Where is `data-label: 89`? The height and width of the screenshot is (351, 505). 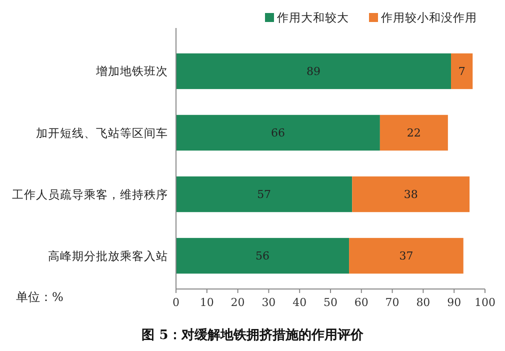 data-label: 89 is located at coordinates (313, 71).